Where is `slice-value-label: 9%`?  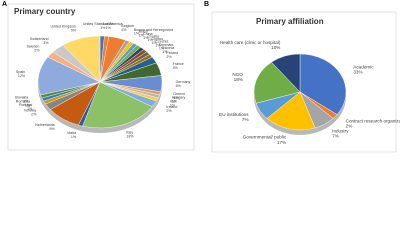 slice-value-label: 9% is located at coordinates (74, 31).